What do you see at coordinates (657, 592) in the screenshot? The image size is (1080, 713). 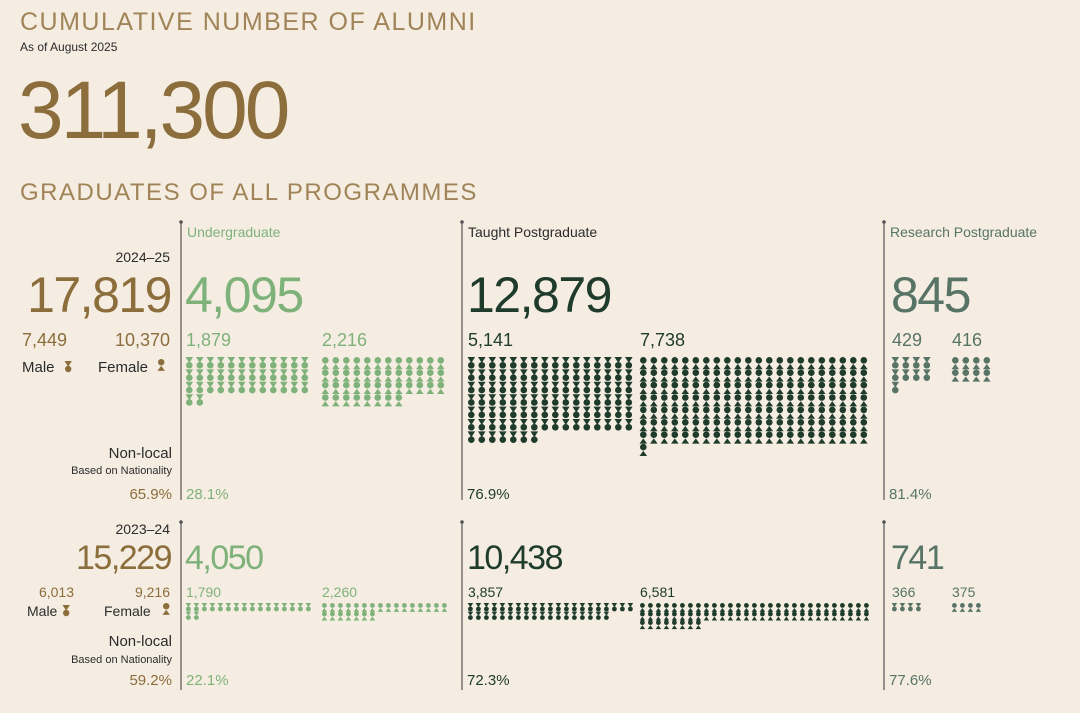 I see `female-count: 6,581` at bounding box center [657, 592].